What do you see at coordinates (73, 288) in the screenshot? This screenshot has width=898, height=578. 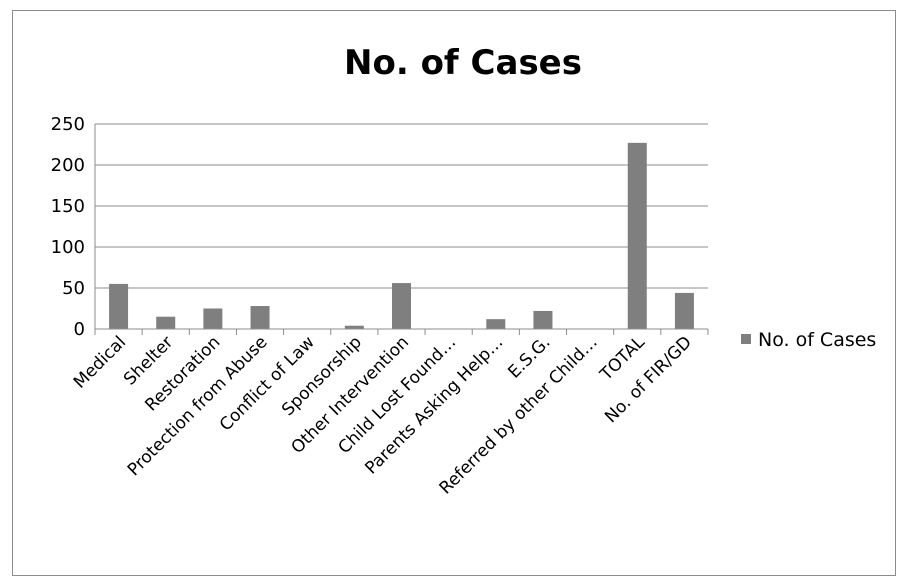 I see `y-tick-label: 50` at bounding box center [73, 288].